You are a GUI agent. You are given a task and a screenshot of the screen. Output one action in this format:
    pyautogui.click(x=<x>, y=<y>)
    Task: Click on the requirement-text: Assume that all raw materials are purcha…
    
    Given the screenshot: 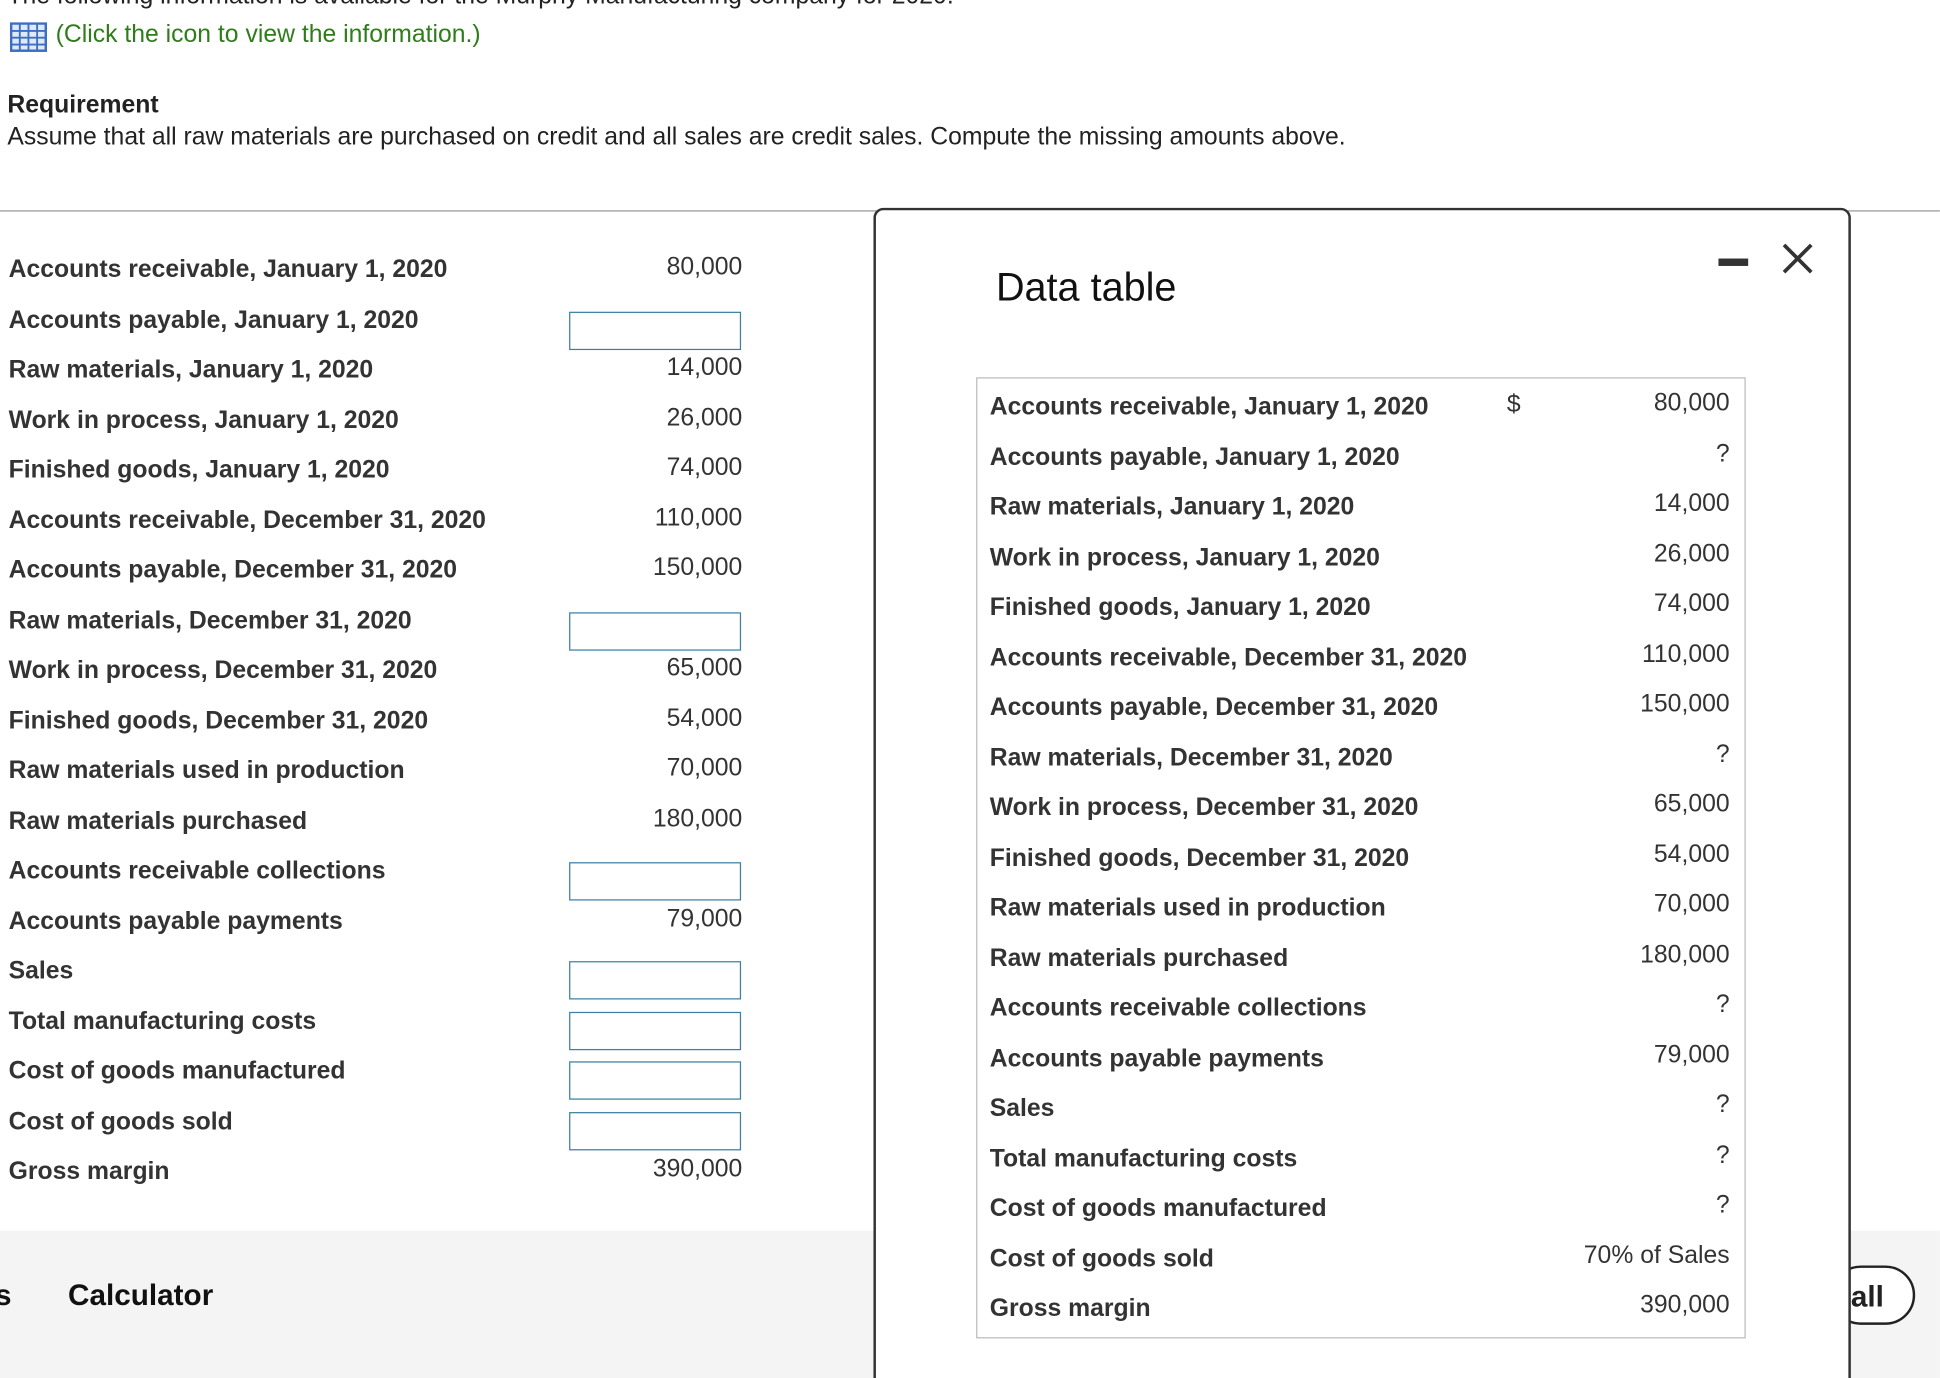 What is the action you would take?
    pyautogui.click(x=676, y=137)
    